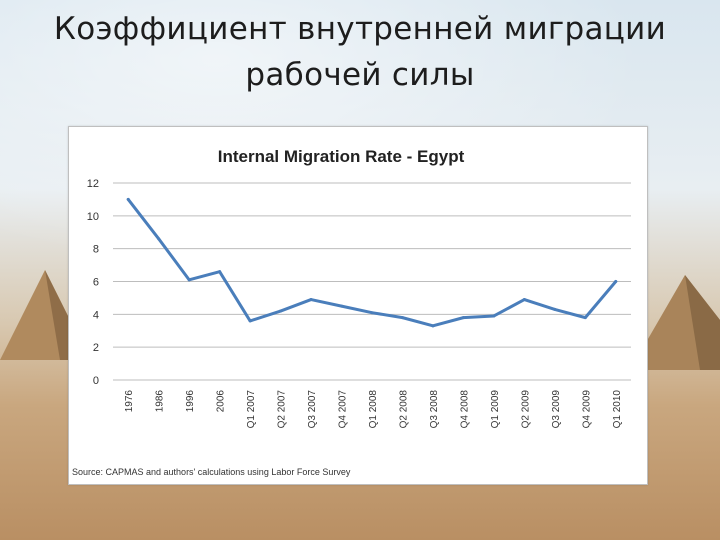 The width and height of the screenshot is (720, 540). Describe the element at coordinates (675, 322) in the screenshot. I see `background-pyramid-right` at that location.